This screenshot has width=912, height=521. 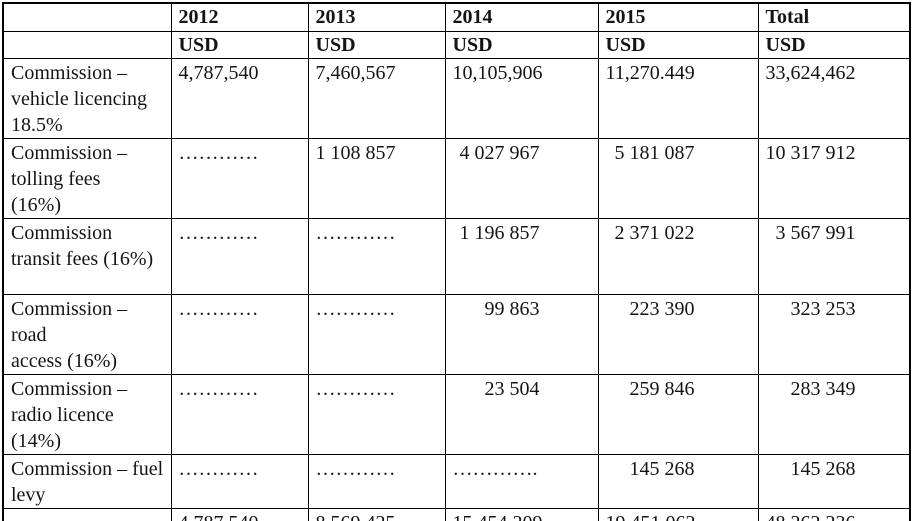 I want to click on row-label-empty, so click(x=87, y=514).